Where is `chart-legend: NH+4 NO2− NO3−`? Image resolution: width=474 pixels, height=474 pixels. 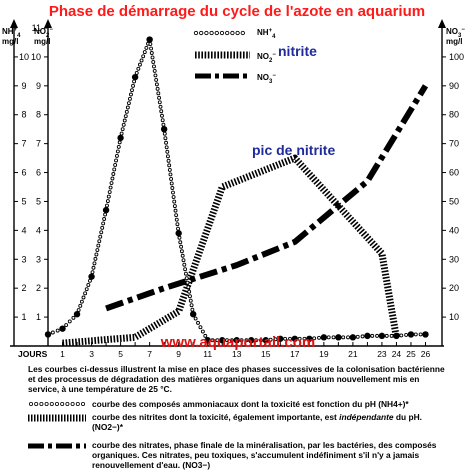
chart-legend: NH+4 NO2− NO3− is located at coordinates (234, 56).